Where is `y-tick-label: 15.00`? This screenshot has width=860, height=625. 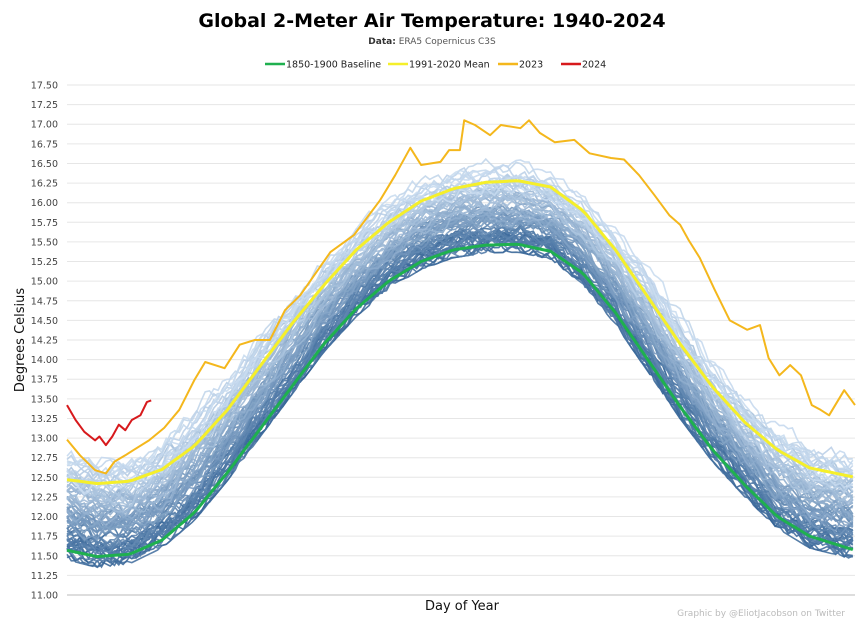
y-tick-label: 15.00 is located at coordinates (44, 282).